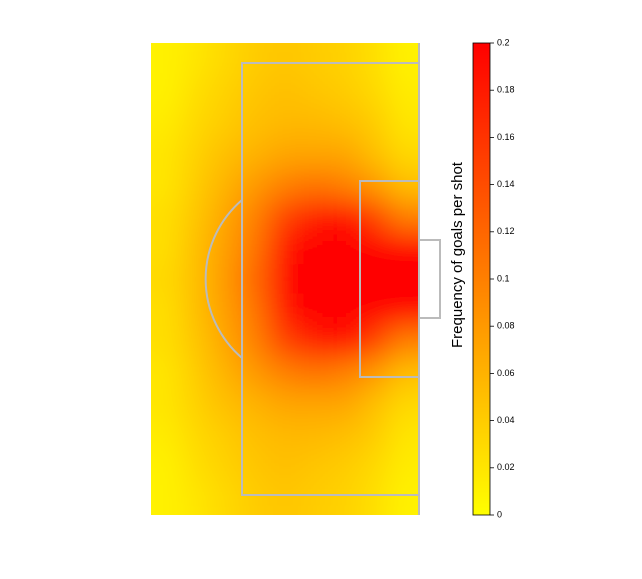 This screenshot has width=642, height=579. What do you see at coordinates (506, 467) in the screenshot?
I see `colorbar-tick-label: 0.02` at bounding box center [506, 467].